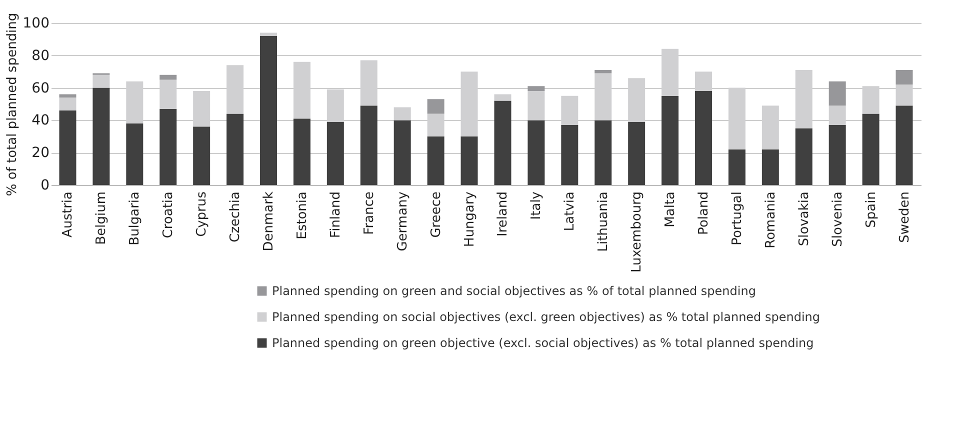  Describe the element at coordinates (36, 24) in the screenshot. I see `y-tick-label: 100` at that location.